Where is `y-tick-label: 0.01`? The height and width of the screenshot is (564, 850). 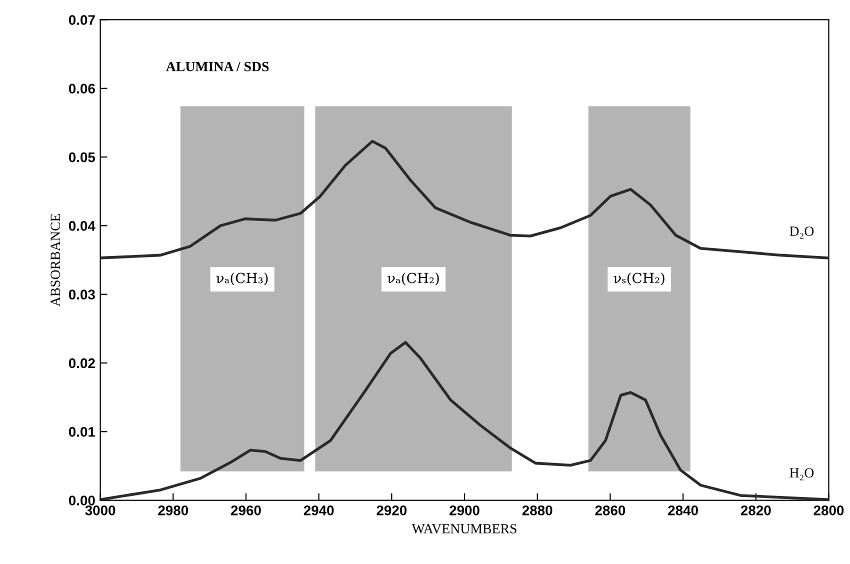 y-tick-label: 0.01 is located at coordinates (82, 431).